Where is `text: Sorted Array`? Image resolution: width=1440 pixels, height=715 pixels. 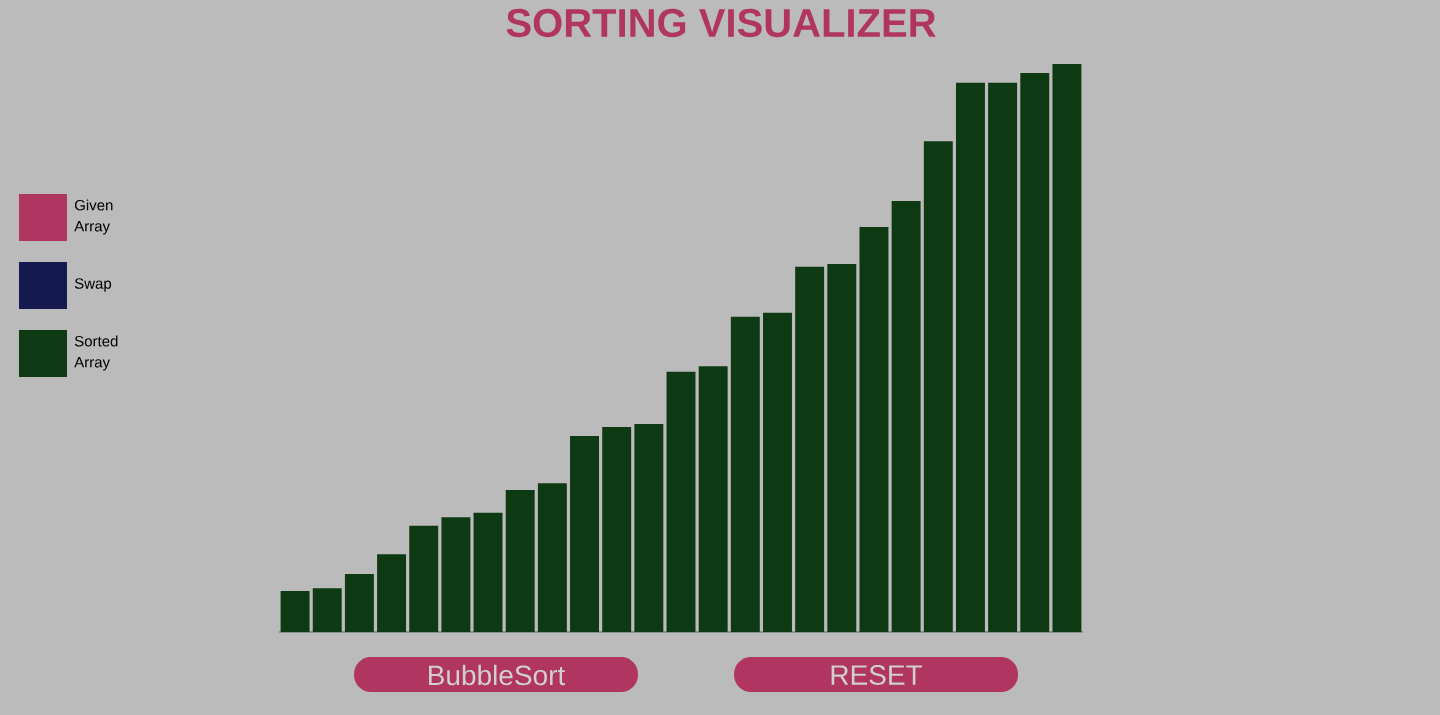 text: Sorted Array is located at coordinates (96, 353).